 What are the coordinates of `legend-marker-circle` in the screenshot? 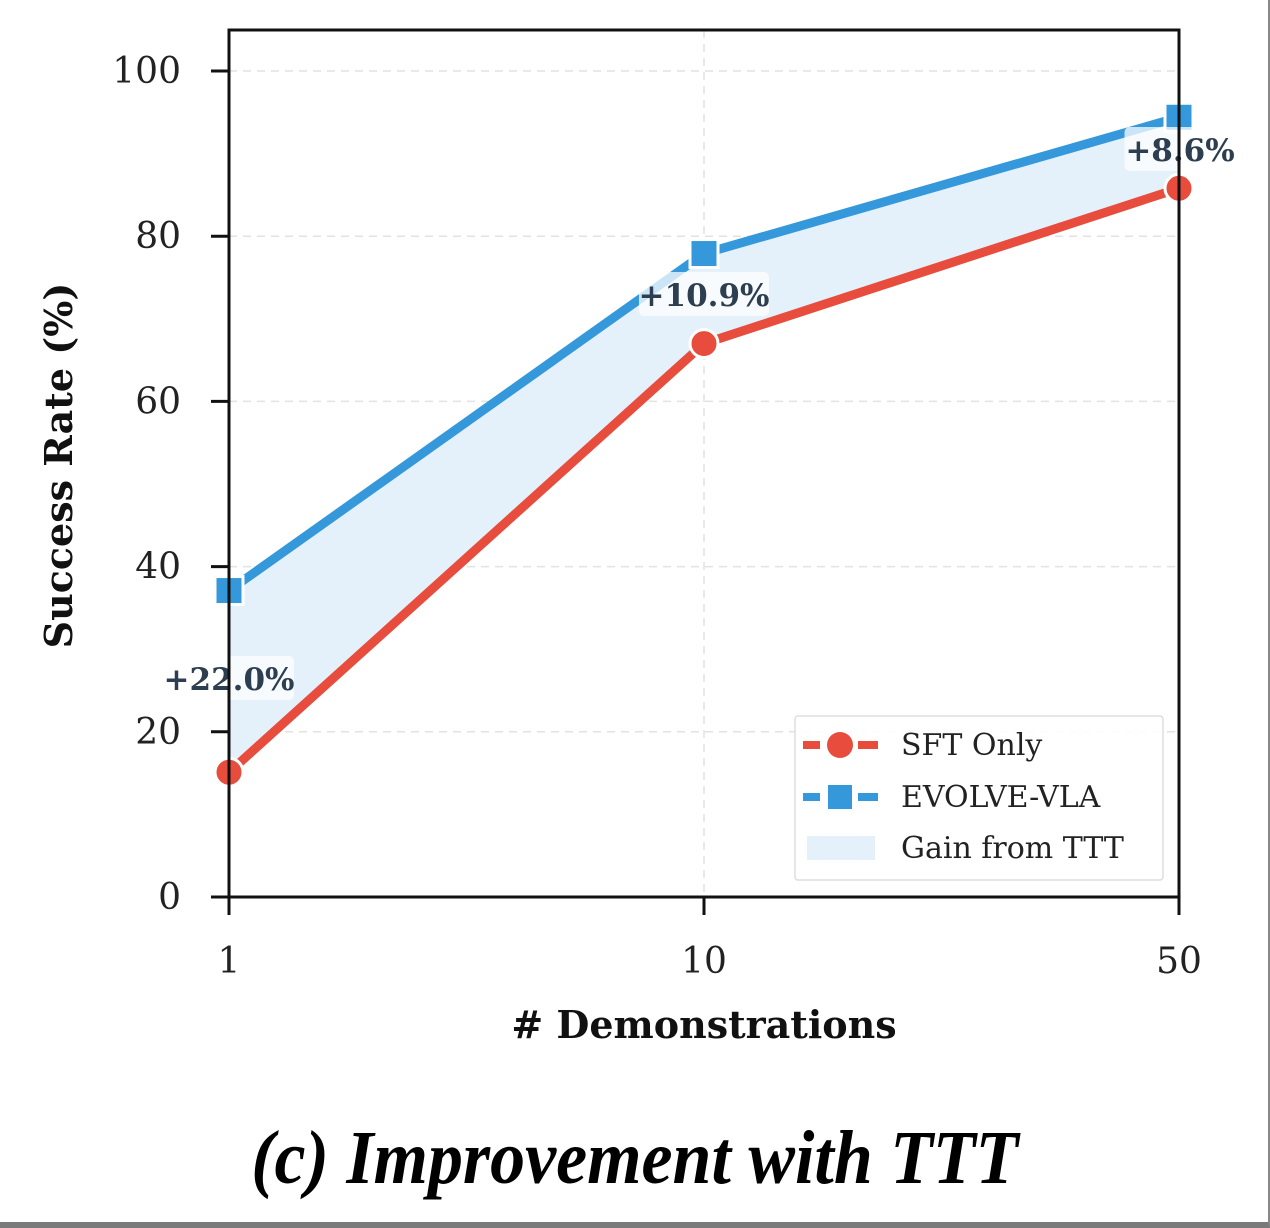 It's located at (840, 745).